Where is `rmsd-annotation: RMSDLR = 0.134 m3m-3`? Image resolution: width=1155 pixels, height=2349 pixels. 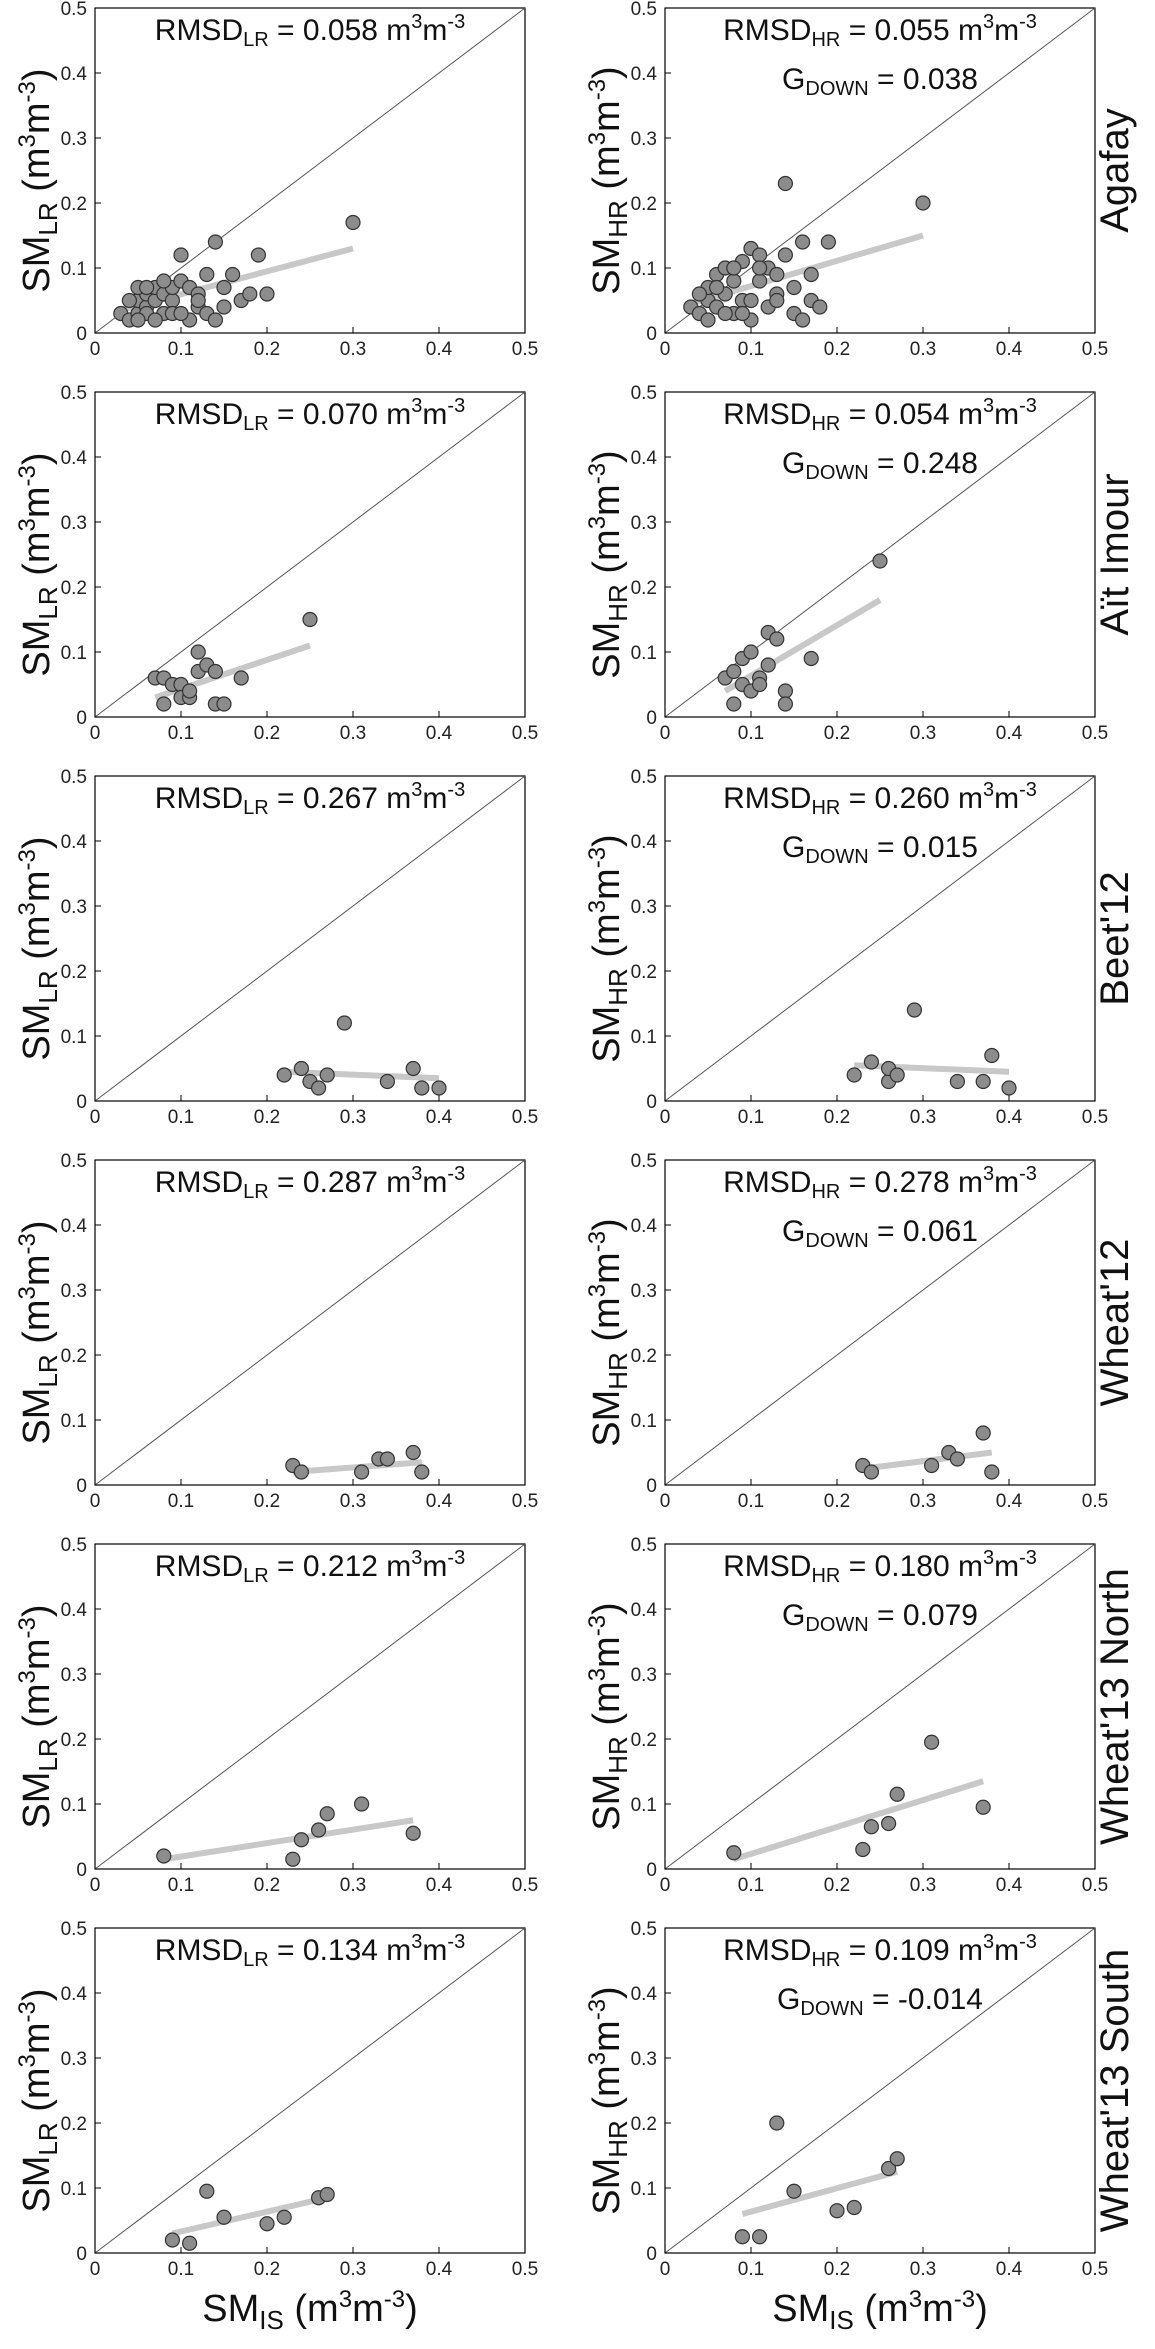
rmsd-annotation: RMSDLR = 0.134 m3m-3 is located at coordinates (310, 1951).